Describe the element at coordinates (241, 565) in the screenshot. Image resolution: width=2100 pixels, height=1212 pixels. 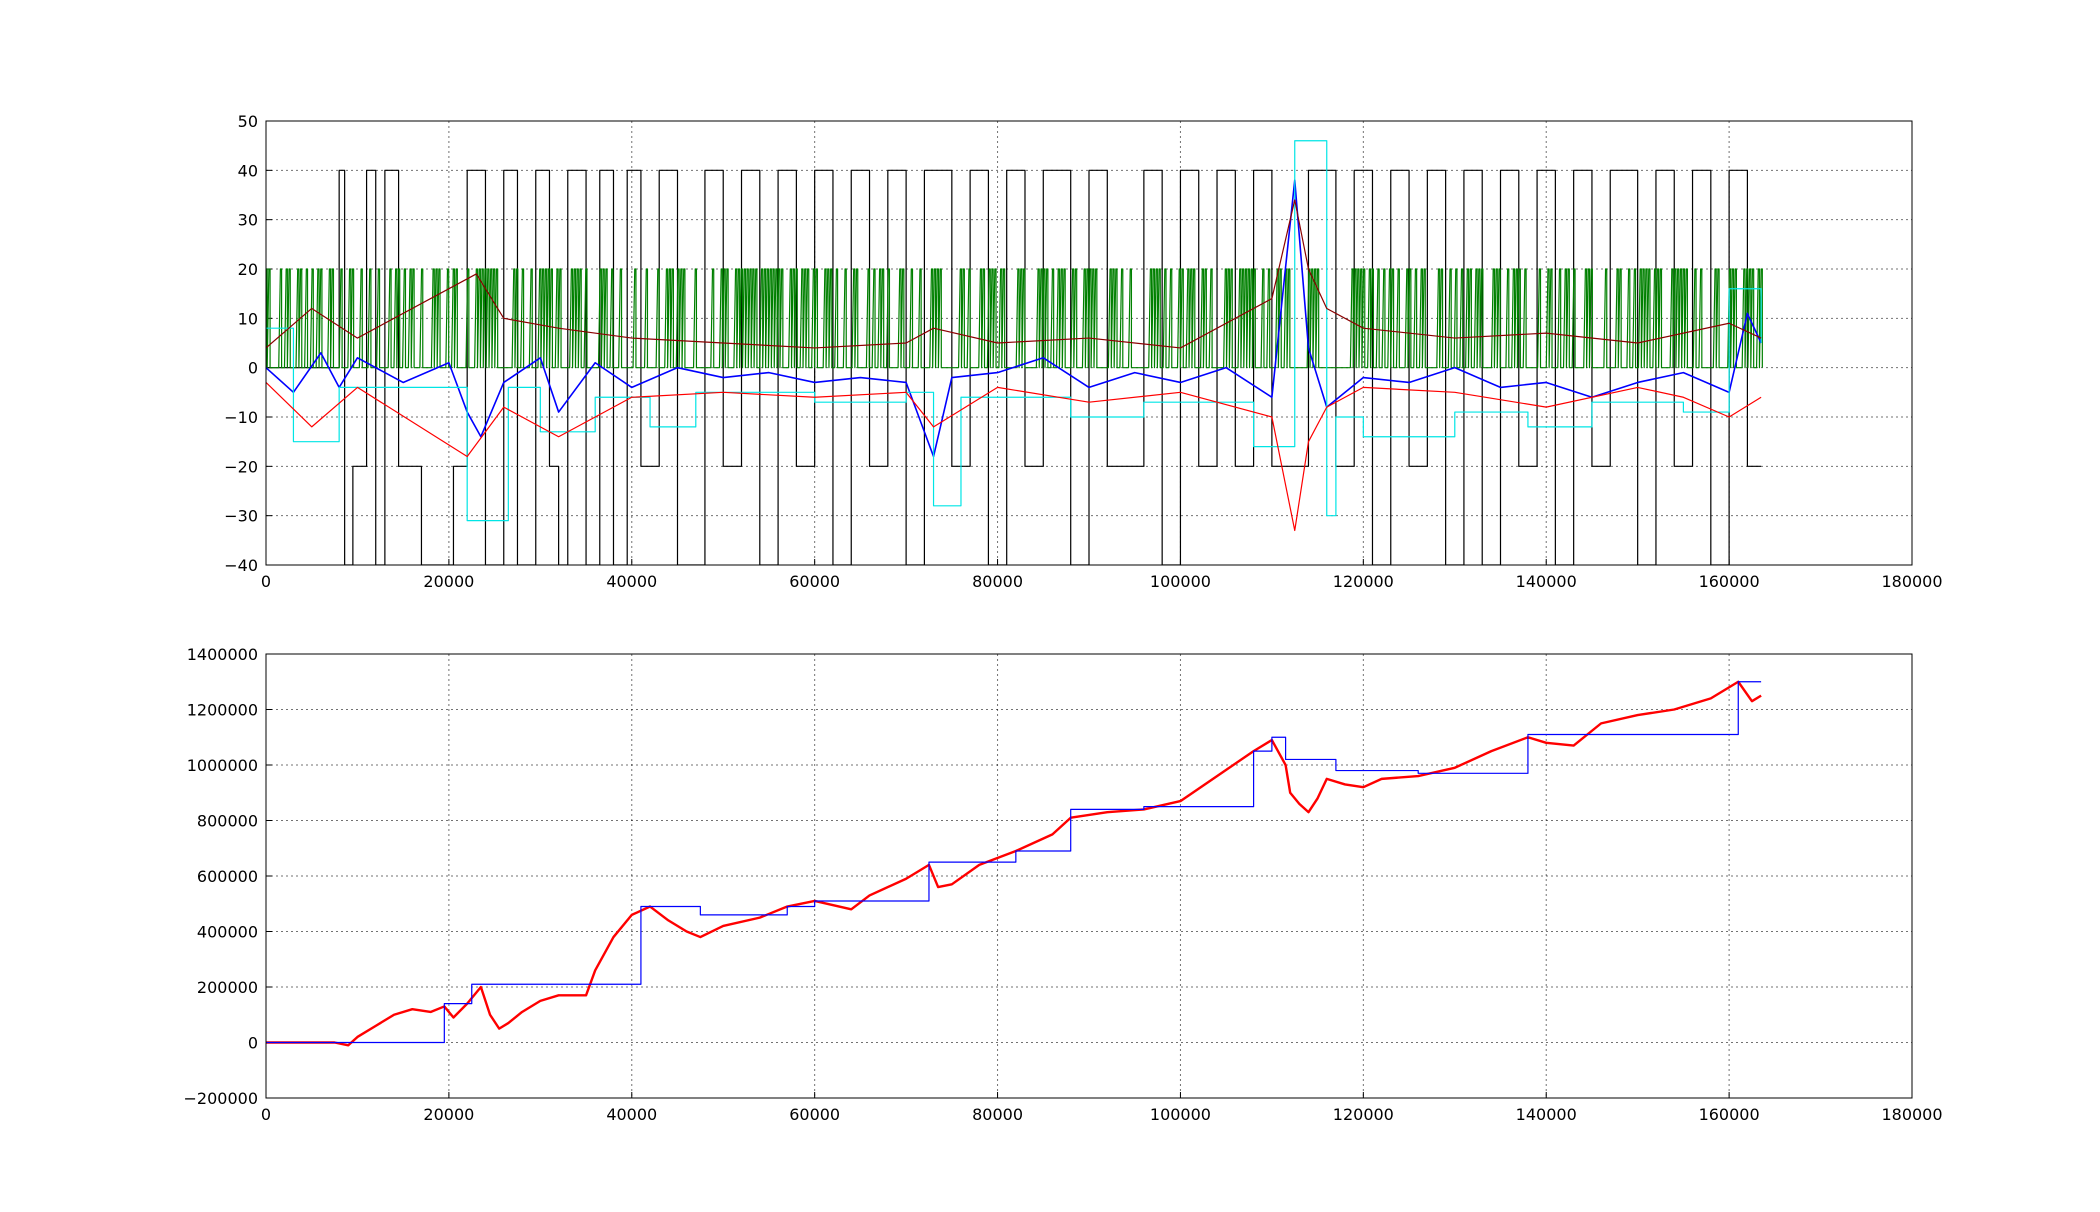
I see `y-tick-label: −40` at that location.